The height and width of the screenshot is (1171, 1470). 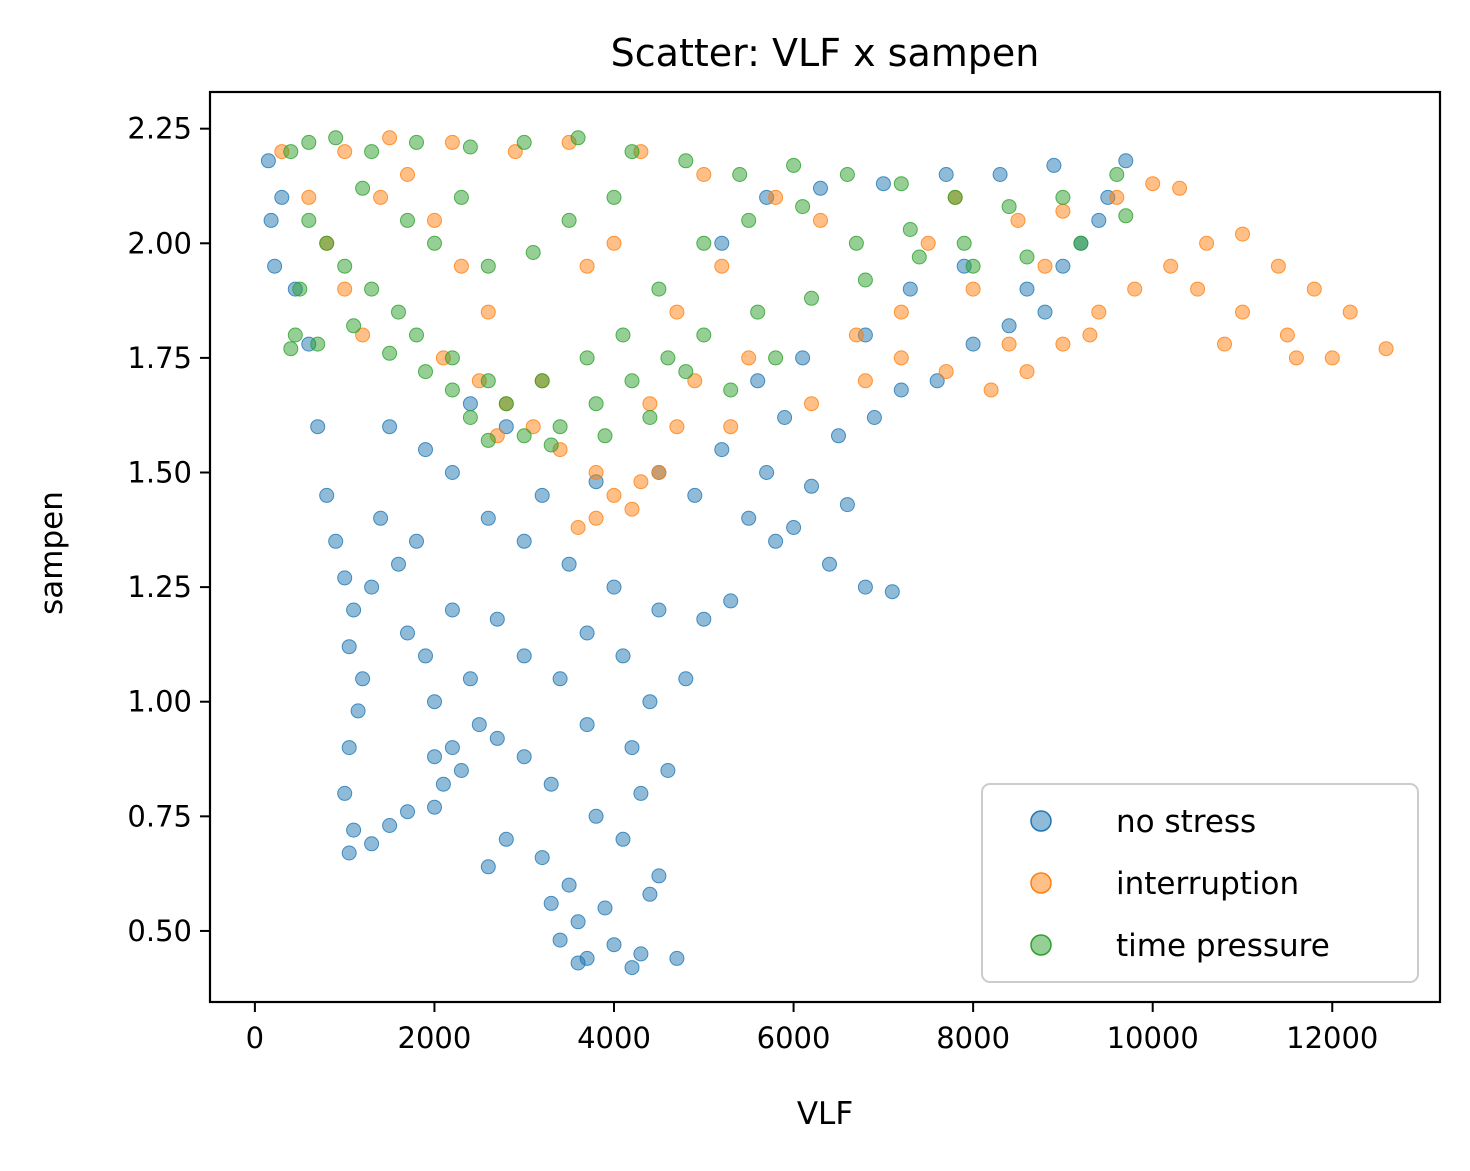 I want to click on x-tick-label: 6000, so click(x=794, y=1038).